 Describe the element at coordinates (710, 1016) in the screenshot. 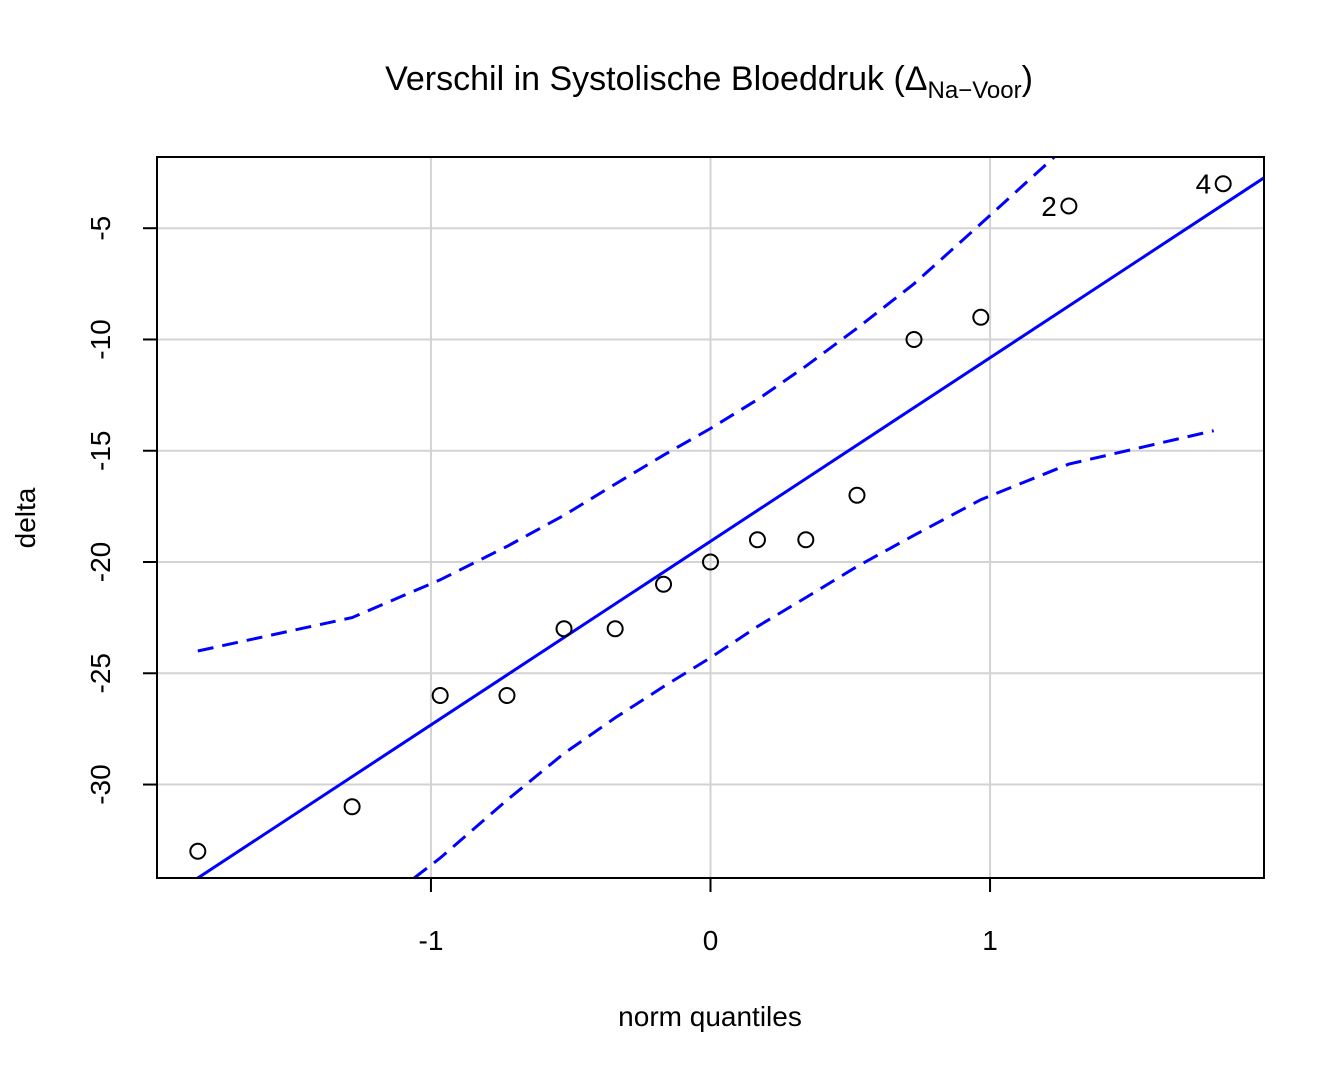

I see `x-axis-label: norm quantiles` at that location.